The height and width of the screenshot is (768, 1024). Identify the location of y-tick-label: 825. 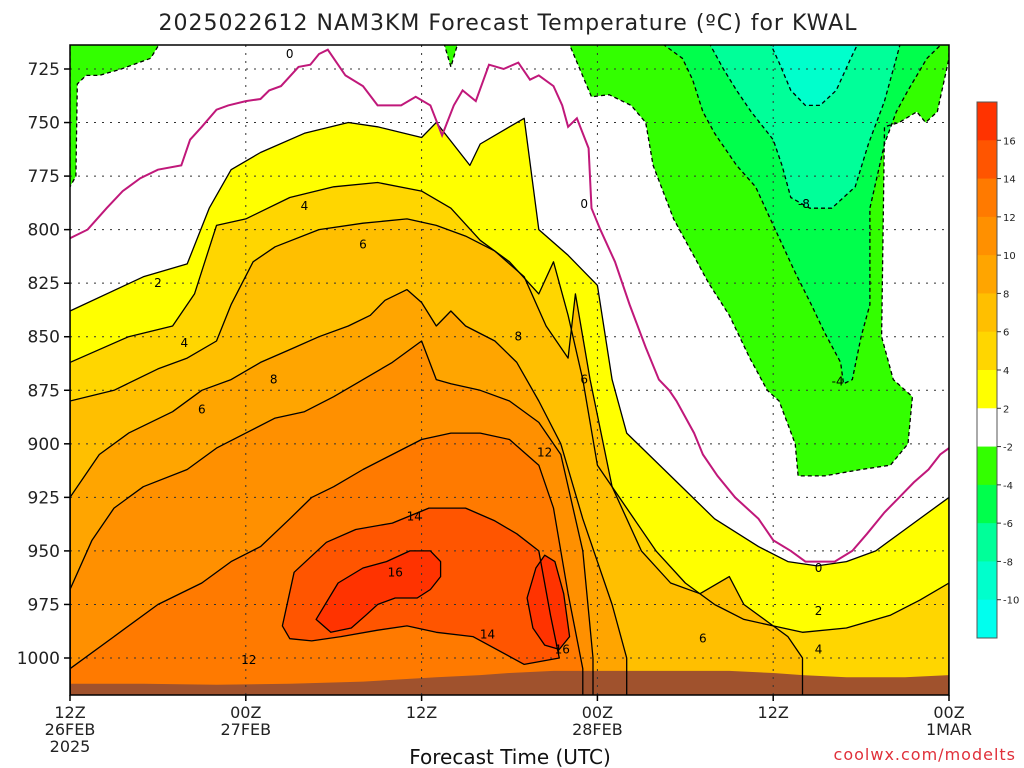
(44, 284).